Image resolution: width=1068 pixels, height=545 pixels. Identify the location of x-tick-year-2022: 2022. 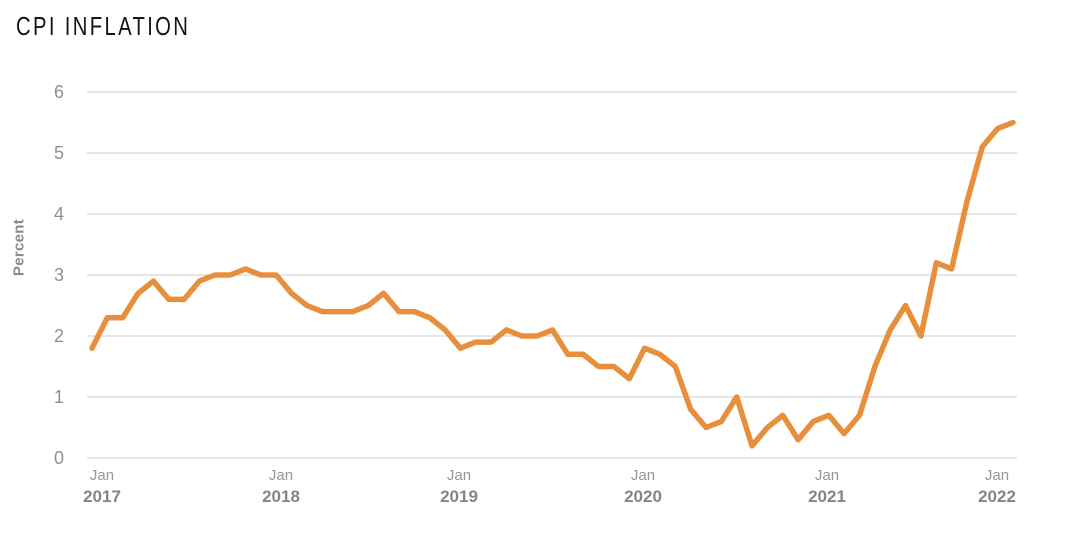
(997, 496).